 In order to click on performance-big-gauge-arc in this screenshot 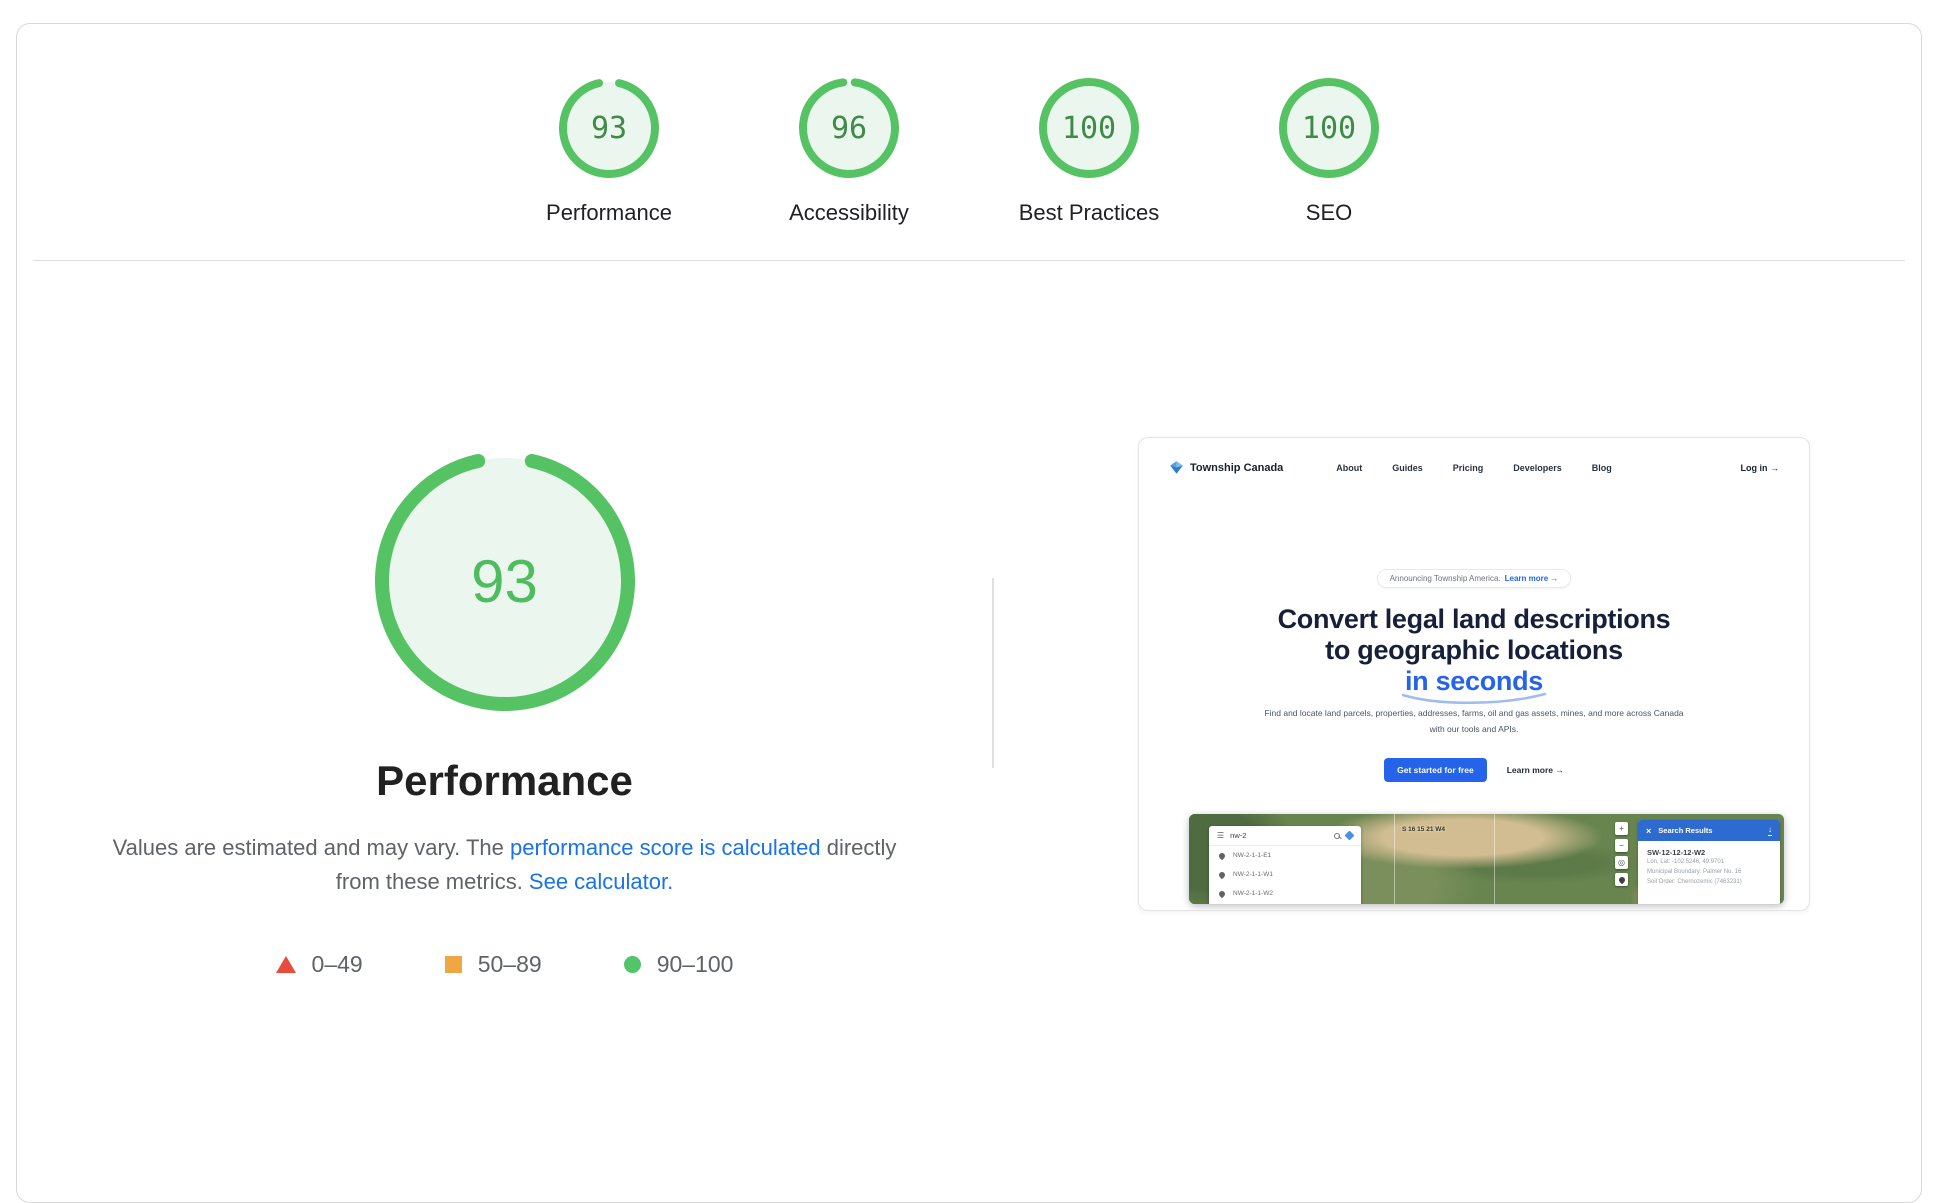, I will do `click(504, 581)`.